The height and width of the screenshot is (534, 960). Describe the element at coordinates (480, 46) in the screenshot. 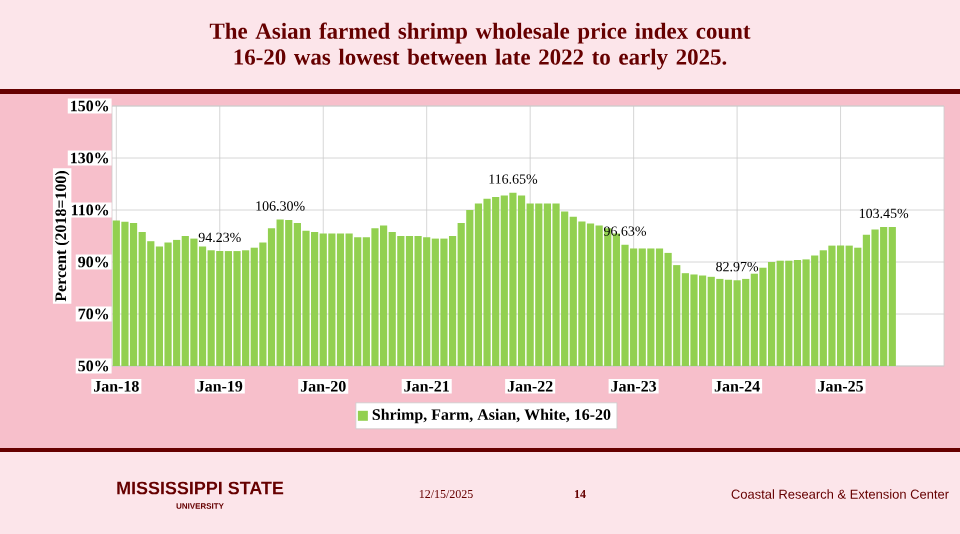

I see `chart-title: The Asian farmed shrimp wholesale price index count 16-20 was lowest between late 2022 to early 2025.` at that location.